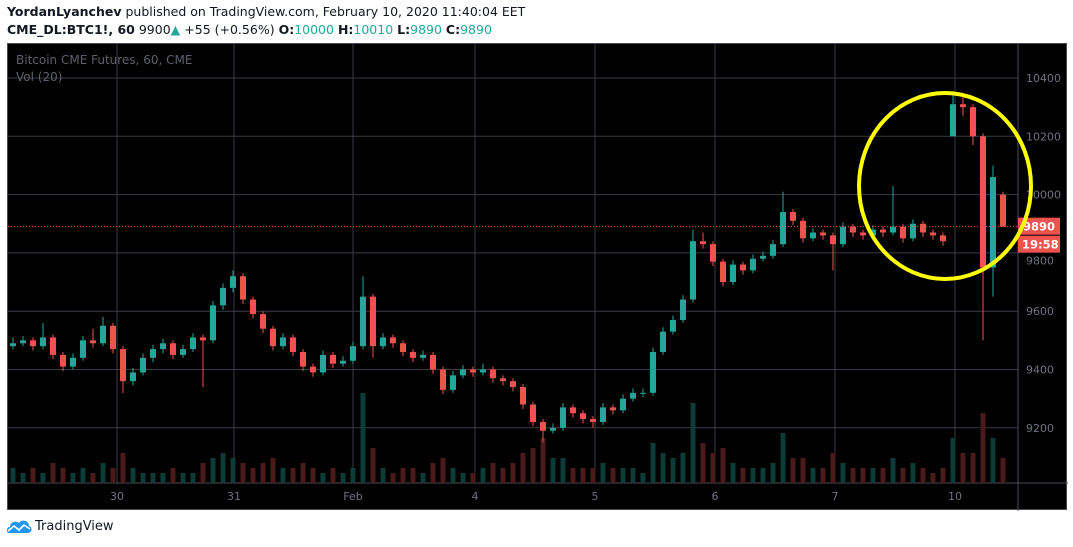 This screenshot has height=547, width=1073. I want to click on author-name: YordanLyanchev, so click(64, 11).